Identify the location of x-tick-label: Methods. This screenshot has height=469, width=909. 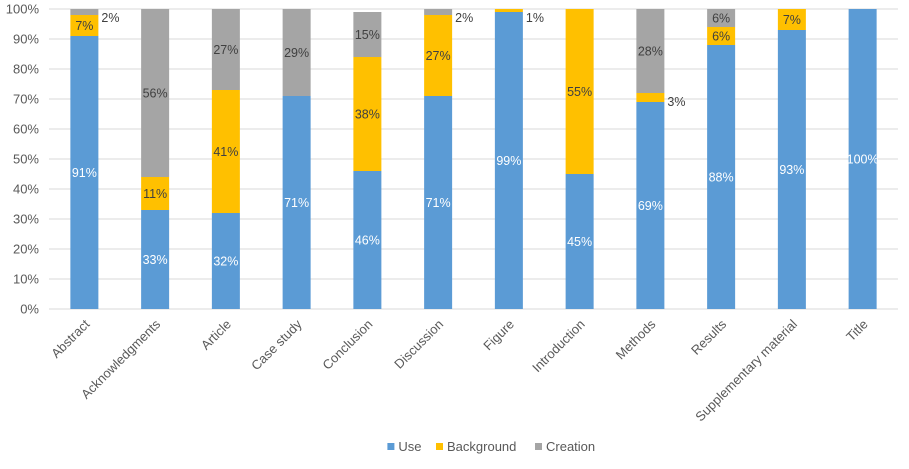
(636, 339).